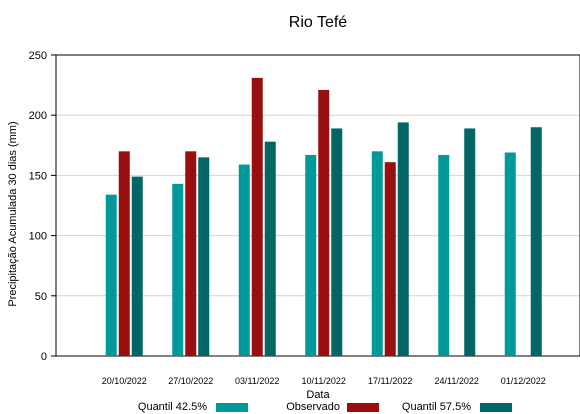  Describe the element at coordinates (318, 395) in the screenshot. I see `x-axis-label: Data` at that location.